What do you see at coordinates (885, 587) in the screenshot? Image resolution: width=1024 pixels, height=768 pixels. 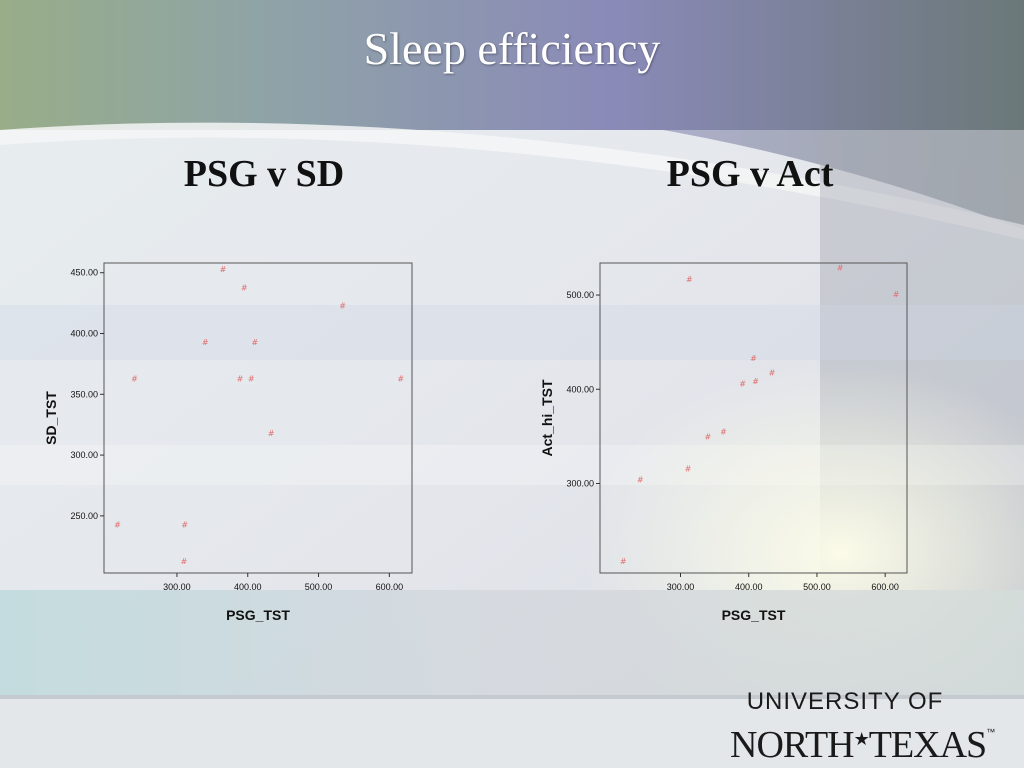 I see `act-chart-x-tick-label: 600.00` at bounding box center [885, 587].